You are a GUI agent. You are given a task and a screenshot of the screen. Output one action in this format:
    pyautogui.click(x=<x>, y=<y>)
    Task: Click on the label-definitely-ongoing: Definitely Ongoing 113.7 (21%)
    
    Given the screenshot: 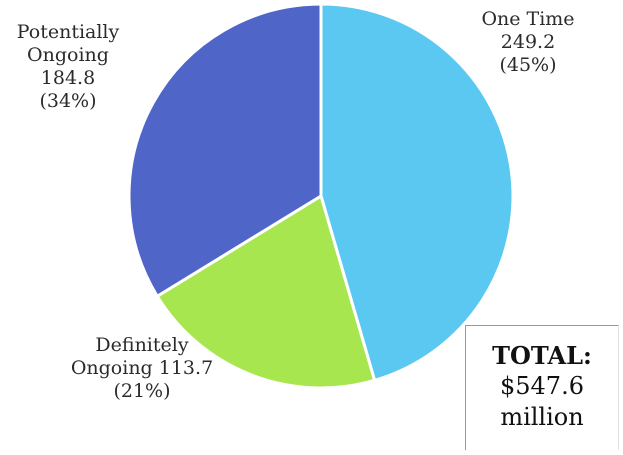 What is the action you would take?
    pyautogui.click(x=142, y=368)
    